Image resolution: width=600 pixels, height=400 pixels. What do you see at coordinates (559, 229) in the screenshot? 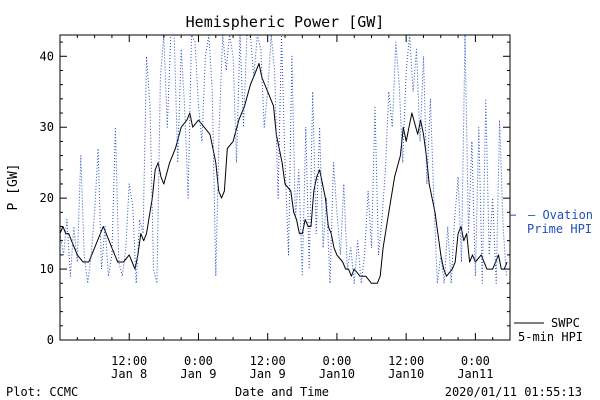
I see `legend-ovation-line2: Prime HPI` at bounding box center [559, 229].